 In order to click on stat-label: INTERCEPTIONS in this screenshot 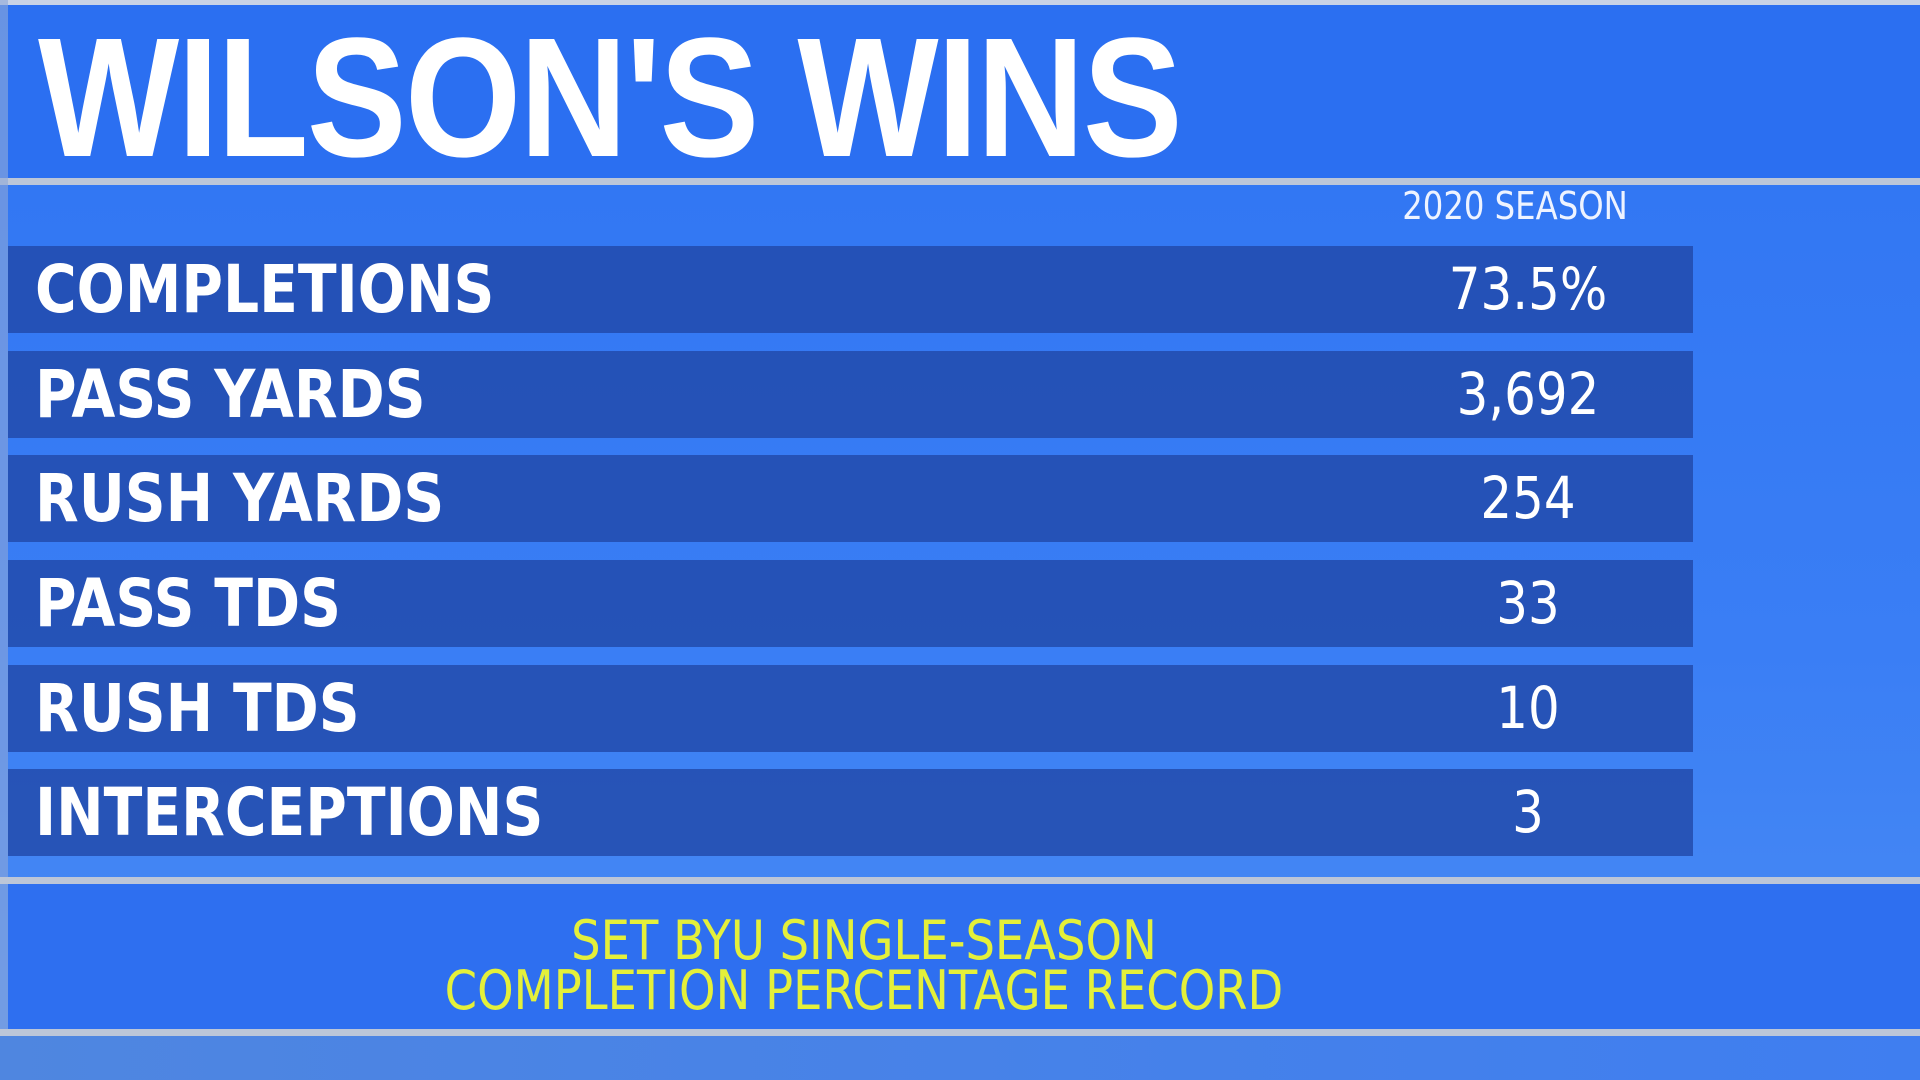, I will do `click(289, 812)`.